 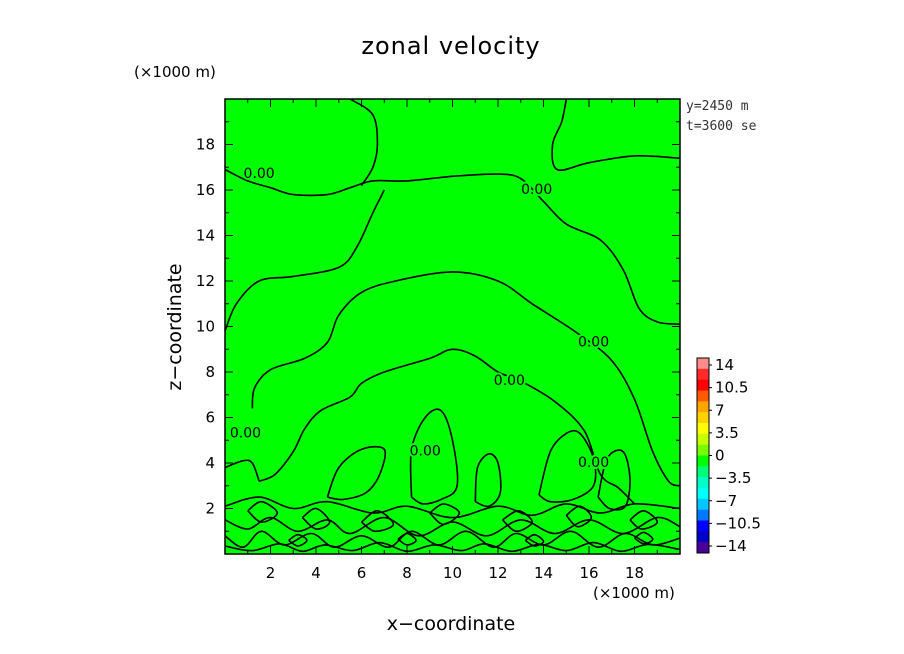 What do you see at coordinates (720, 410) in the screenshot?
I see `colorbar-label: 7` at bounding box center [720, 410].